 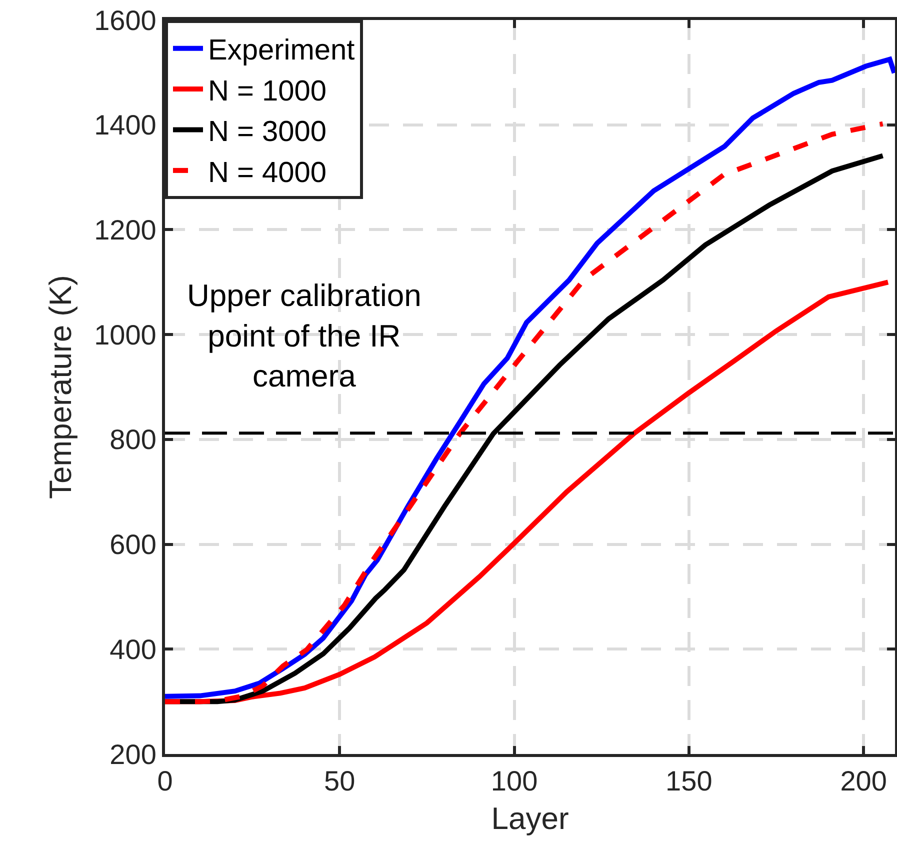 What do you see at coordinates (281, 50) in the screenshot?
I see `legend-label: Experiment` at bounding box center [281, 50].